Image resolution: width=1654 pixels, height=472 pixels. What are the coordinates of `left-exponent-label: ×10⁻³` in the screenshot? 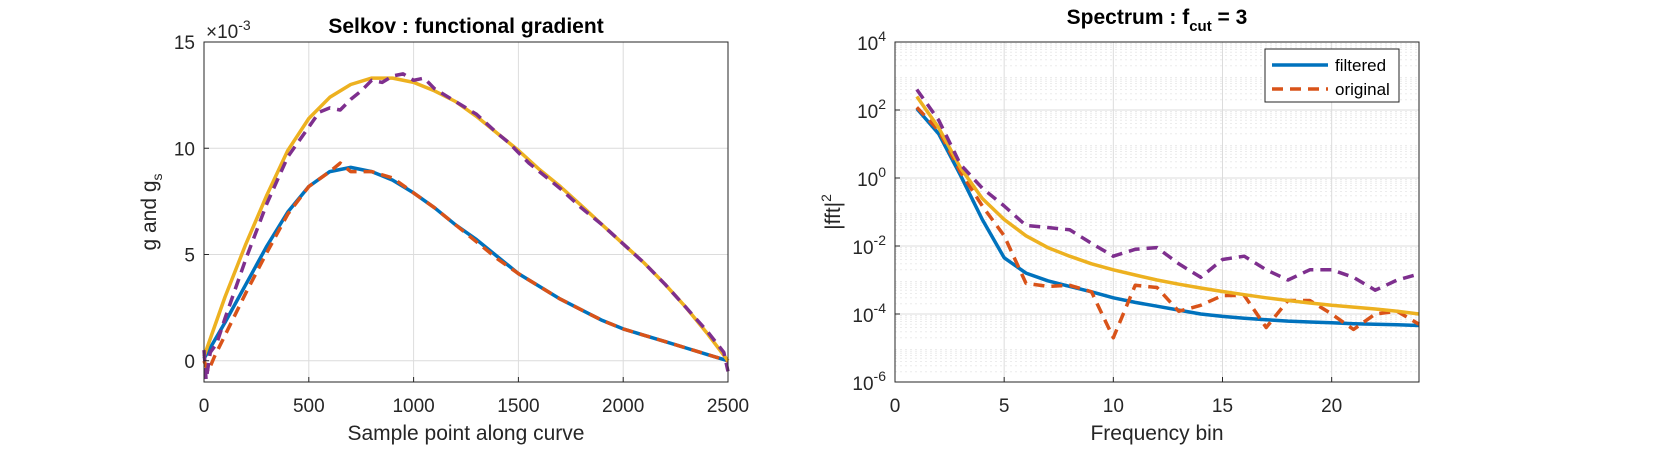 It's located at (228, 30).